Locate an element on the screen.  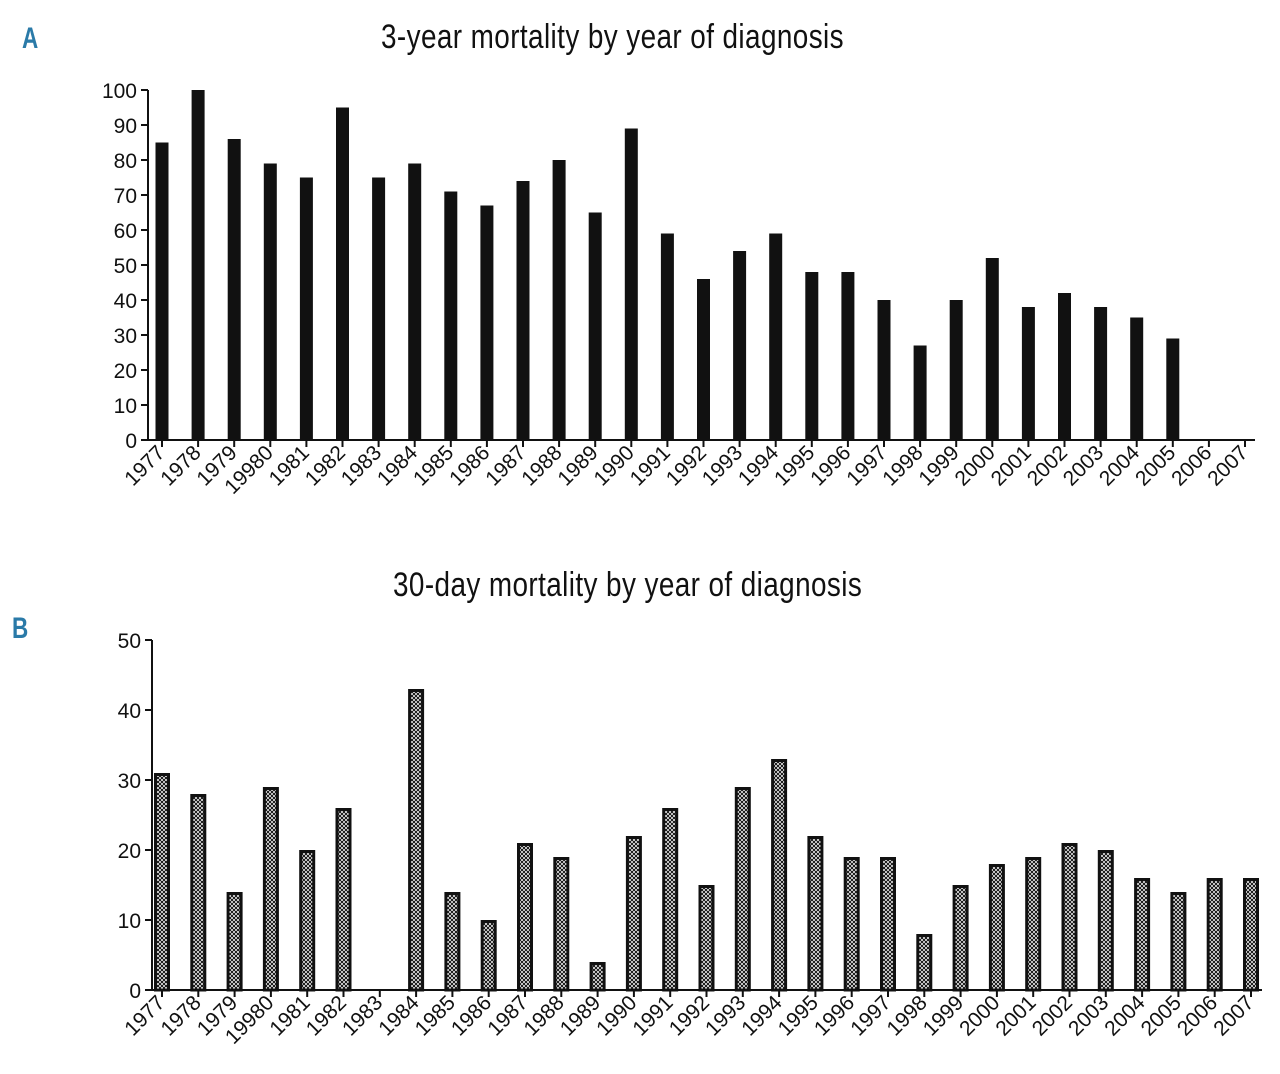
bar-1982 is located at coordinates (343, 900).